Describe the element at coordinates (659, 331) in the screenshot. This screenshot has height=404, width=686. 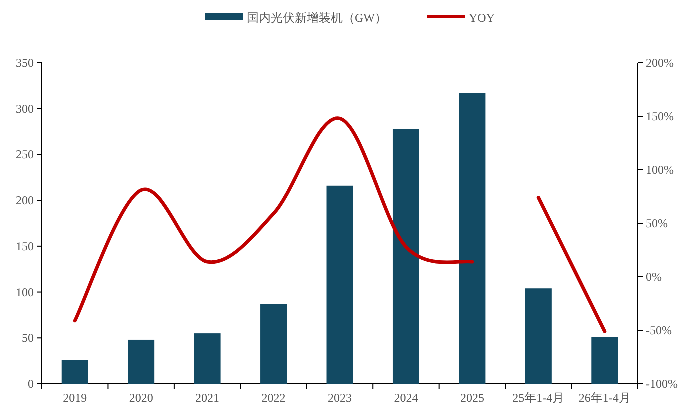
I see `y2-tick-label: -50%` at that location.